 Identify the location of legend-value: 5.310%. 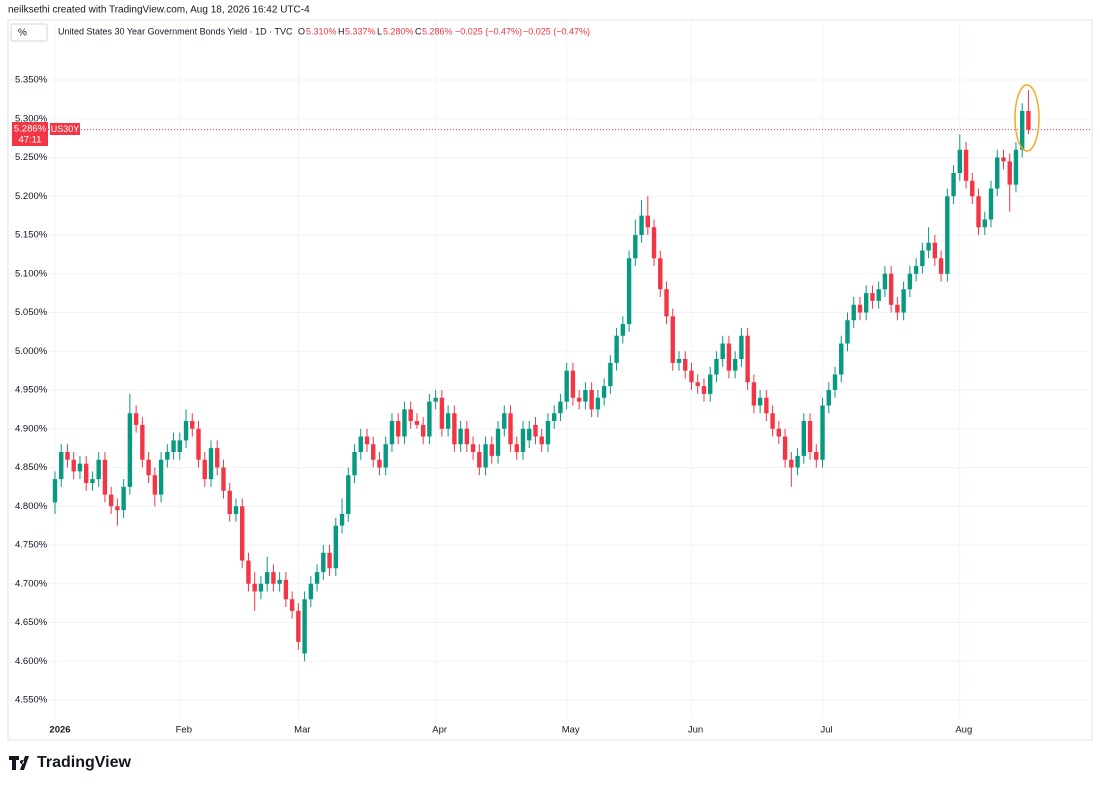
(321, 31).